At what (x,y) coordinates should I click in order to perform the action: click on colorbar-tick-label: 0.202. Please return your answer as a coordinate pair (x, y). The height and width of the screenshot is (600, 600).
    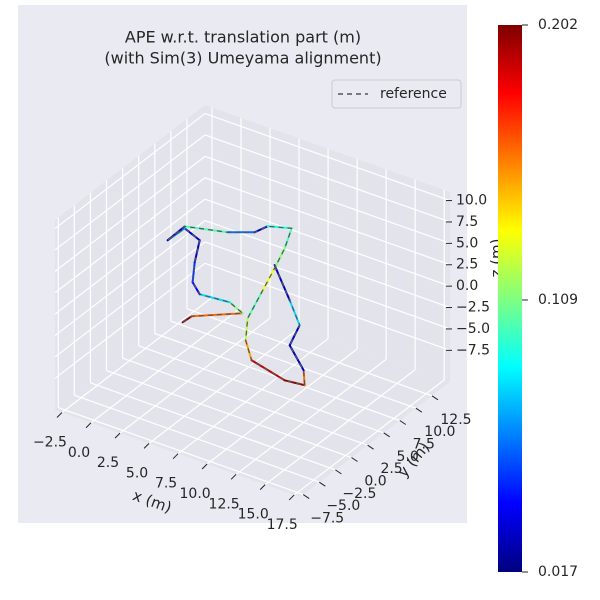
    Looking at the image, I should click on (558, 25).